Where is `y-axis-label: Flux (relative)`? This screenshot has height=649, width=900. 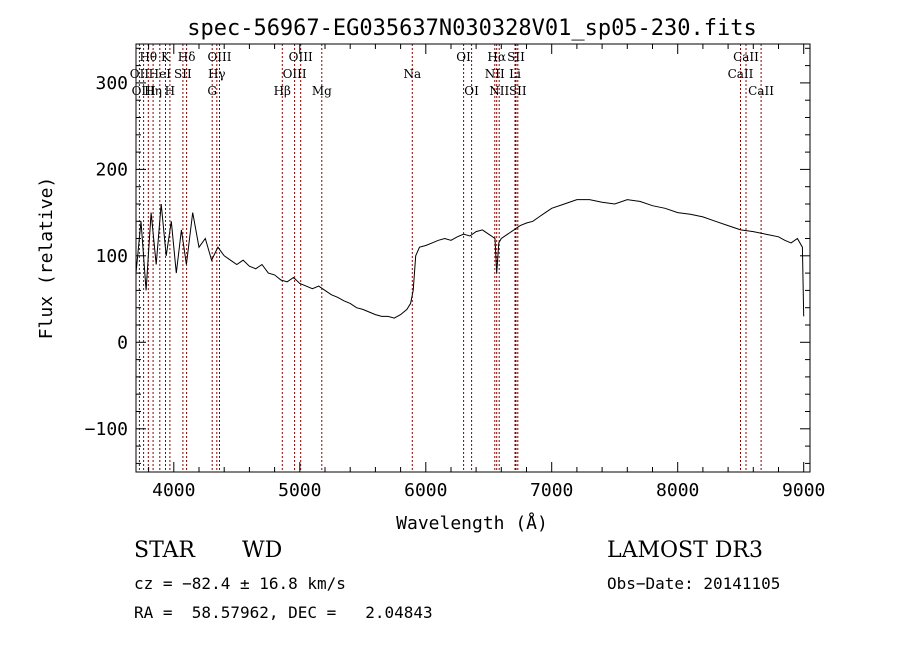 y-axis-label: Flux (relative) is located at coordinates (46, 258).